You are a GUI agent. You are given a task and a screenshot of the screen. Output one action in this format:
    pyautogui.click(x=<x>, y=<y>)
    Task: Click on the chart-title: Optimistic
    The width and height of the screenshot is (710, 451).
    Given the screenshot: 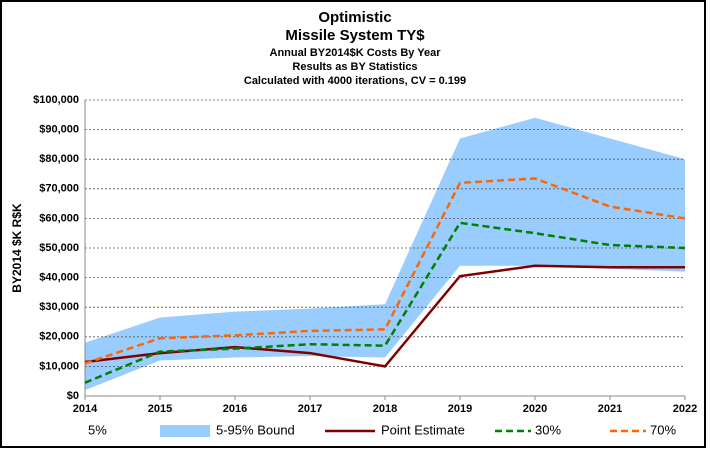 What is the action you would take?
    pyautogui.click(x=354, y=17)
    